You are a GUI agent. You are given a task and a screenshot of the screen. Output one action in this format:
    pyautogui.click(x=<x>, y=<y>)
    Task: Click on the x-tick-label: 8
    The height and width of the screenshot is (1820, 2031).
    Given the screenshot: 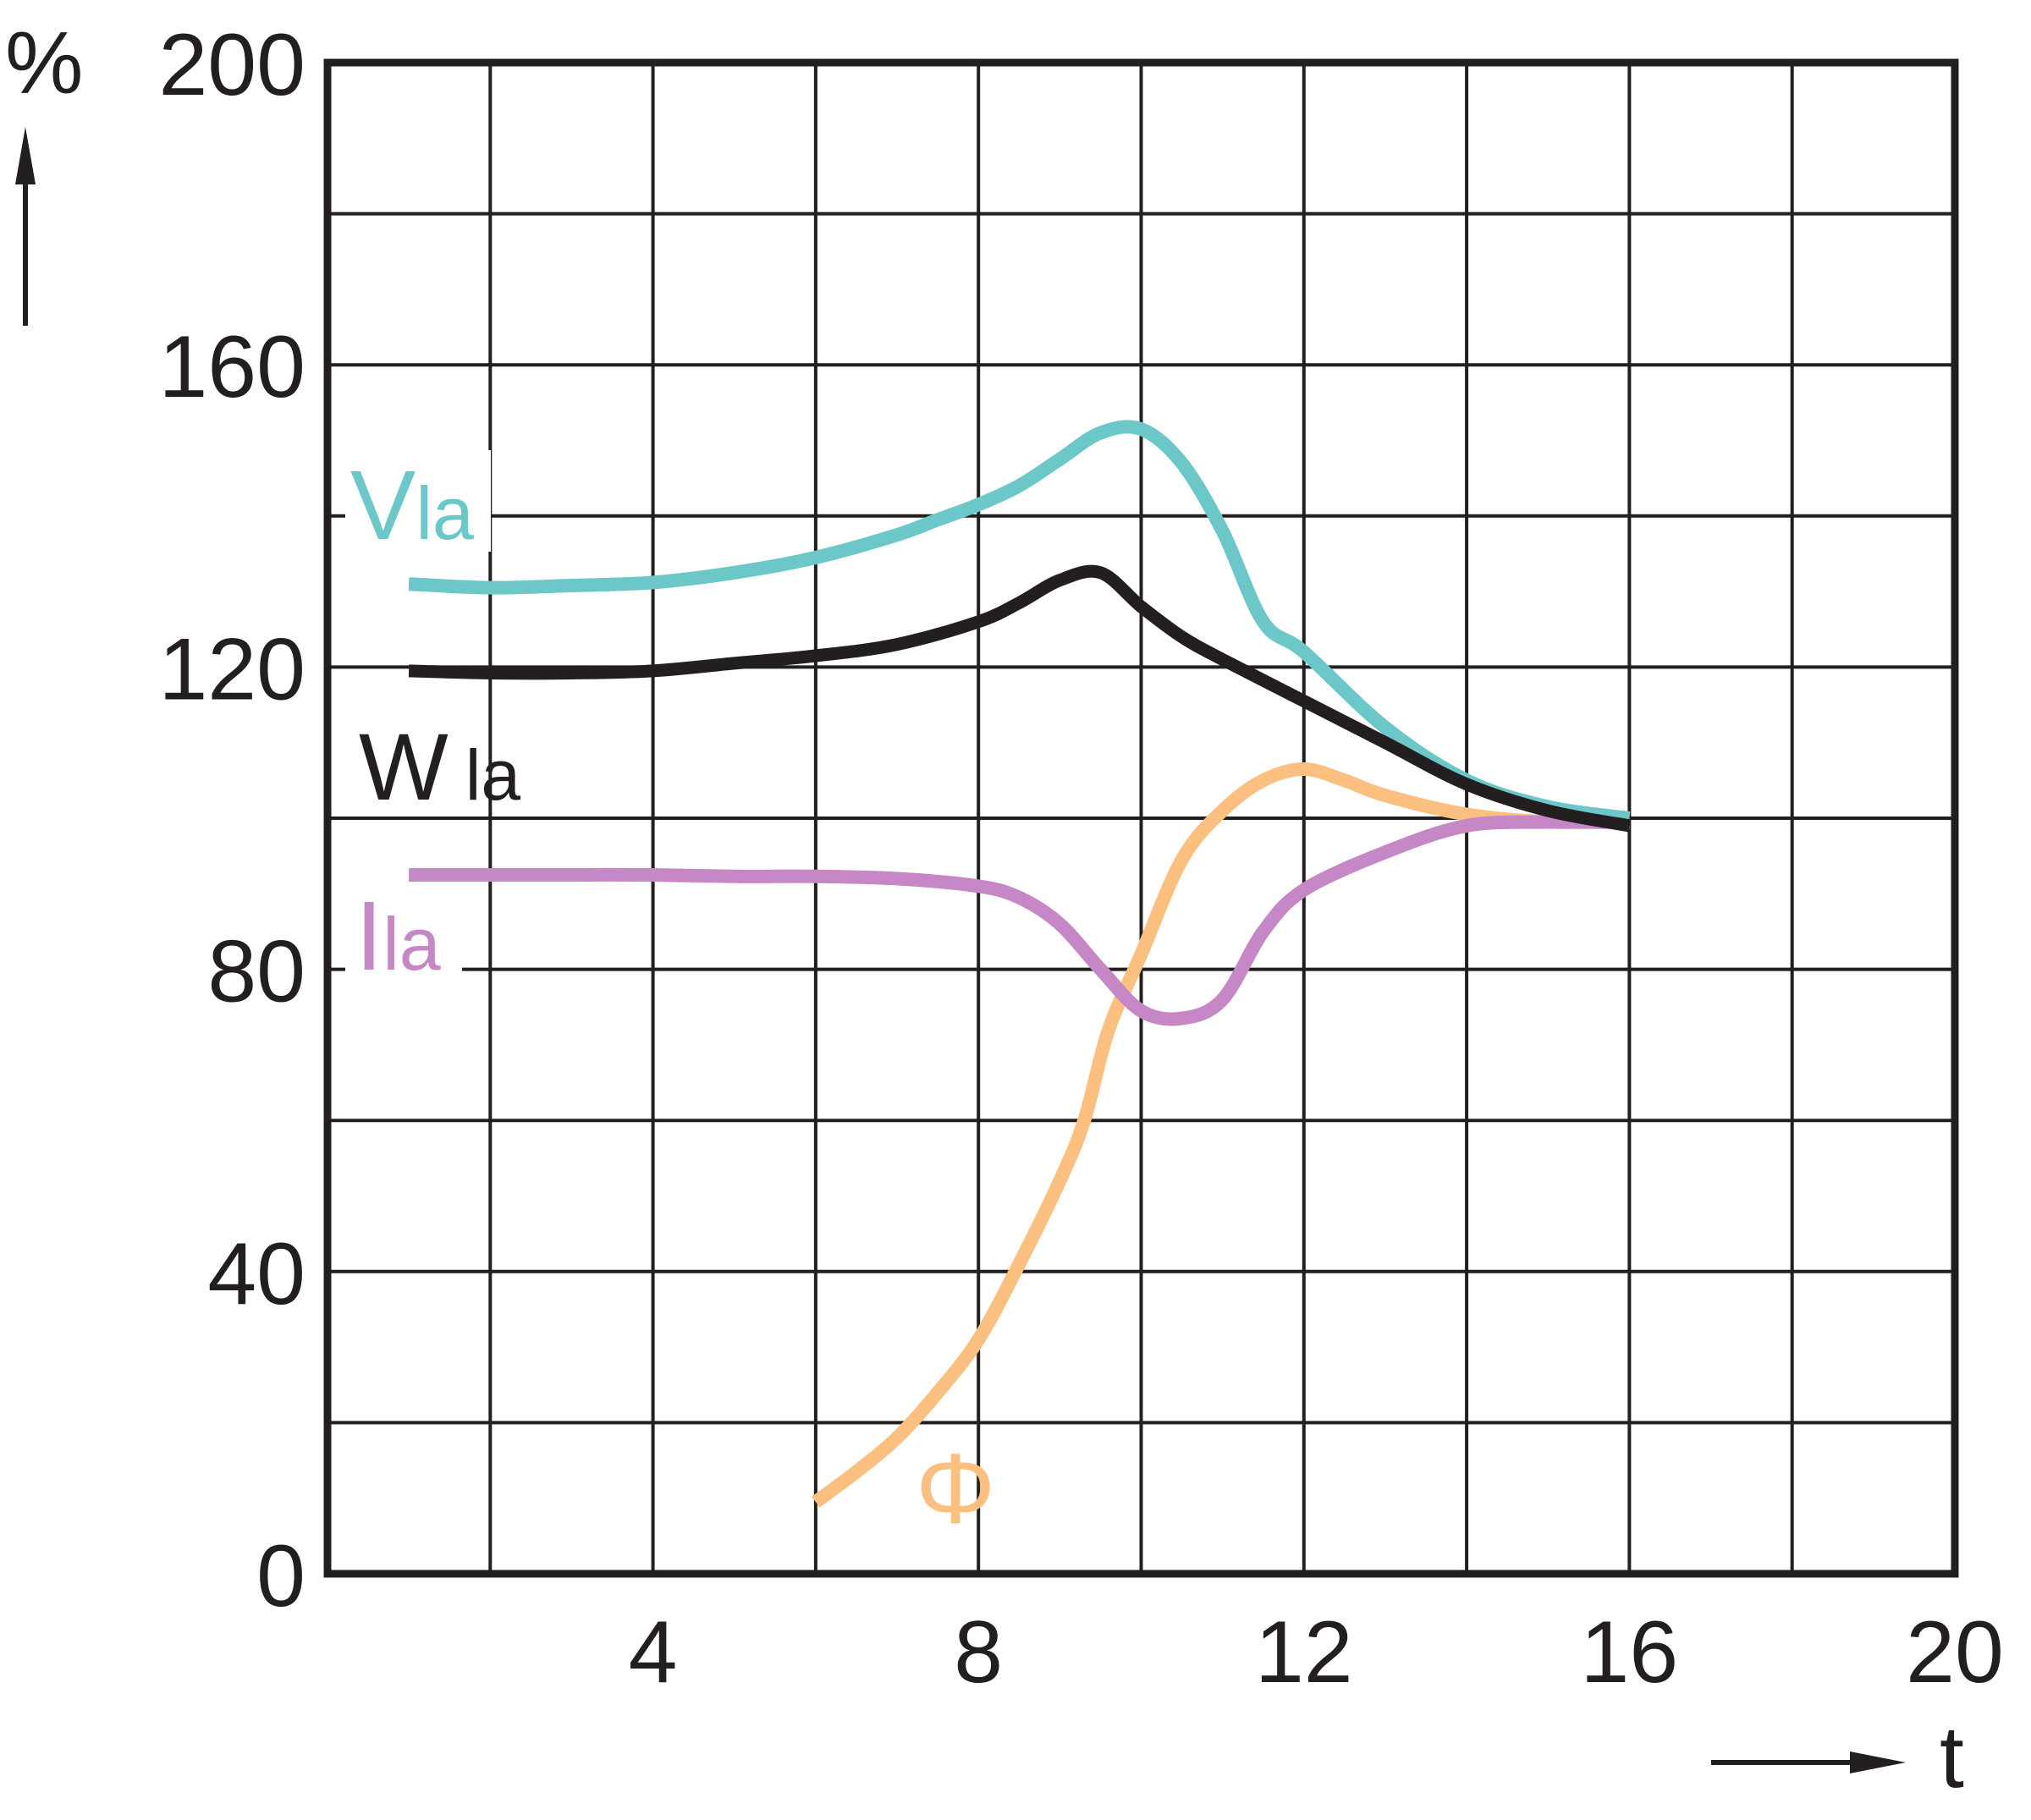 What is the action you would take?
    pyautogui.click(x=979, y=1653)
    